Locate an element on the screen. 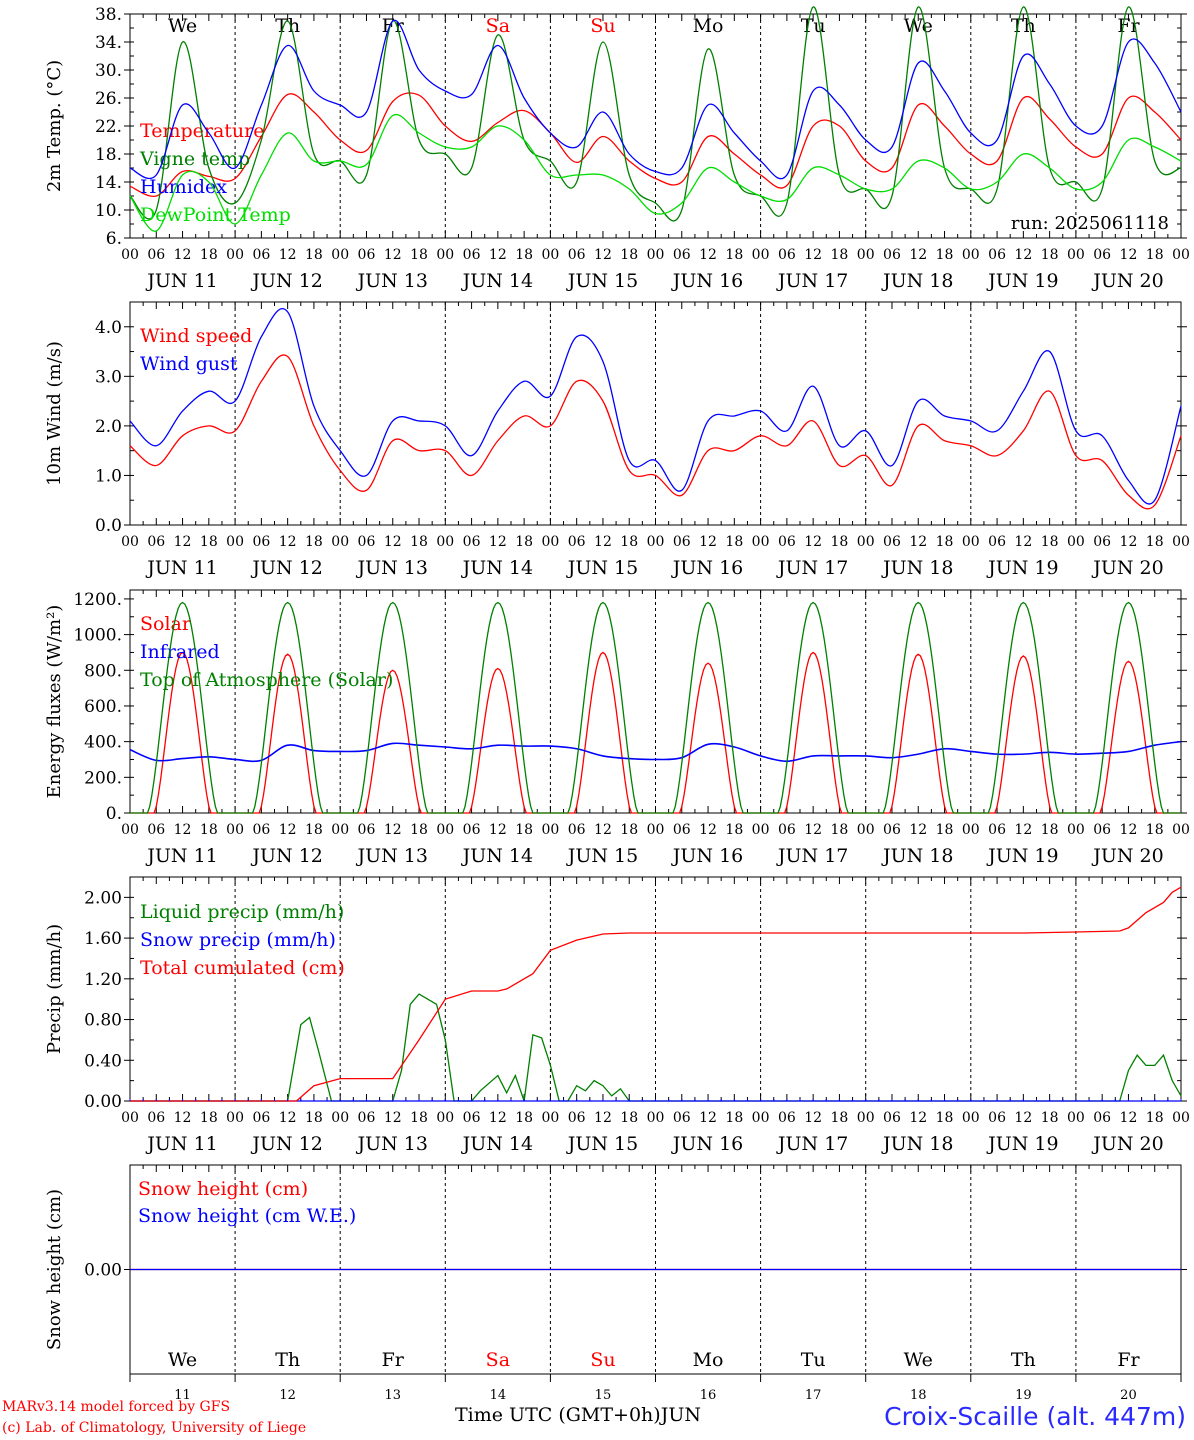 This screenshot has width=1194, height=1440. x-date-label: JUN 12 is located at coordinates (286, 281).